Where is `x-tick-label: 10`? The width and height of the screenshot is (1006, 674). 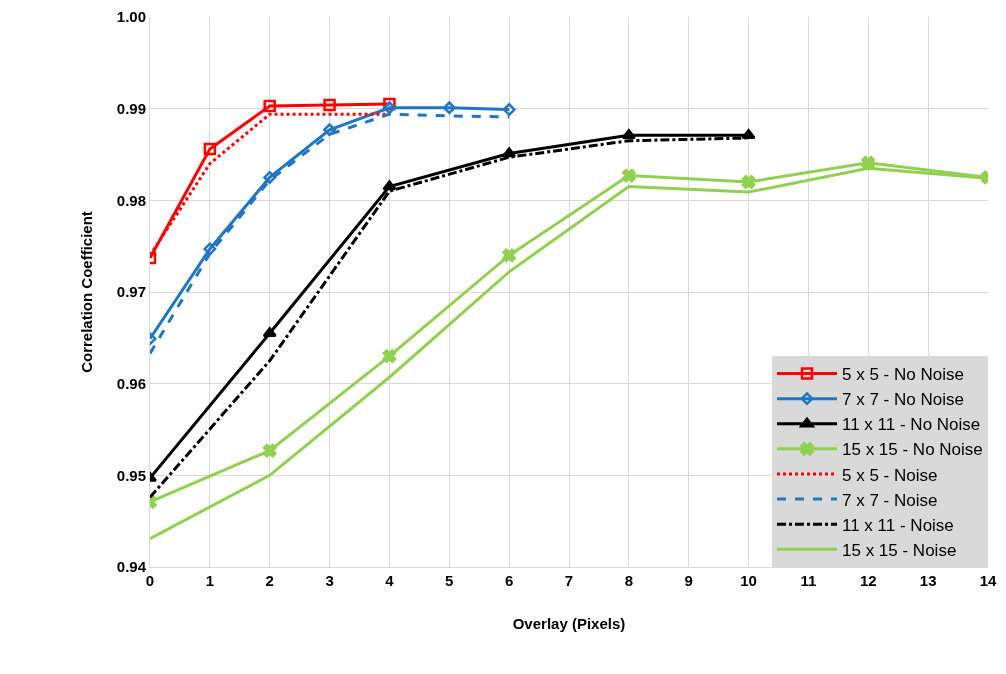 x-tick-label: 10 is located at coordinates (748, 580).